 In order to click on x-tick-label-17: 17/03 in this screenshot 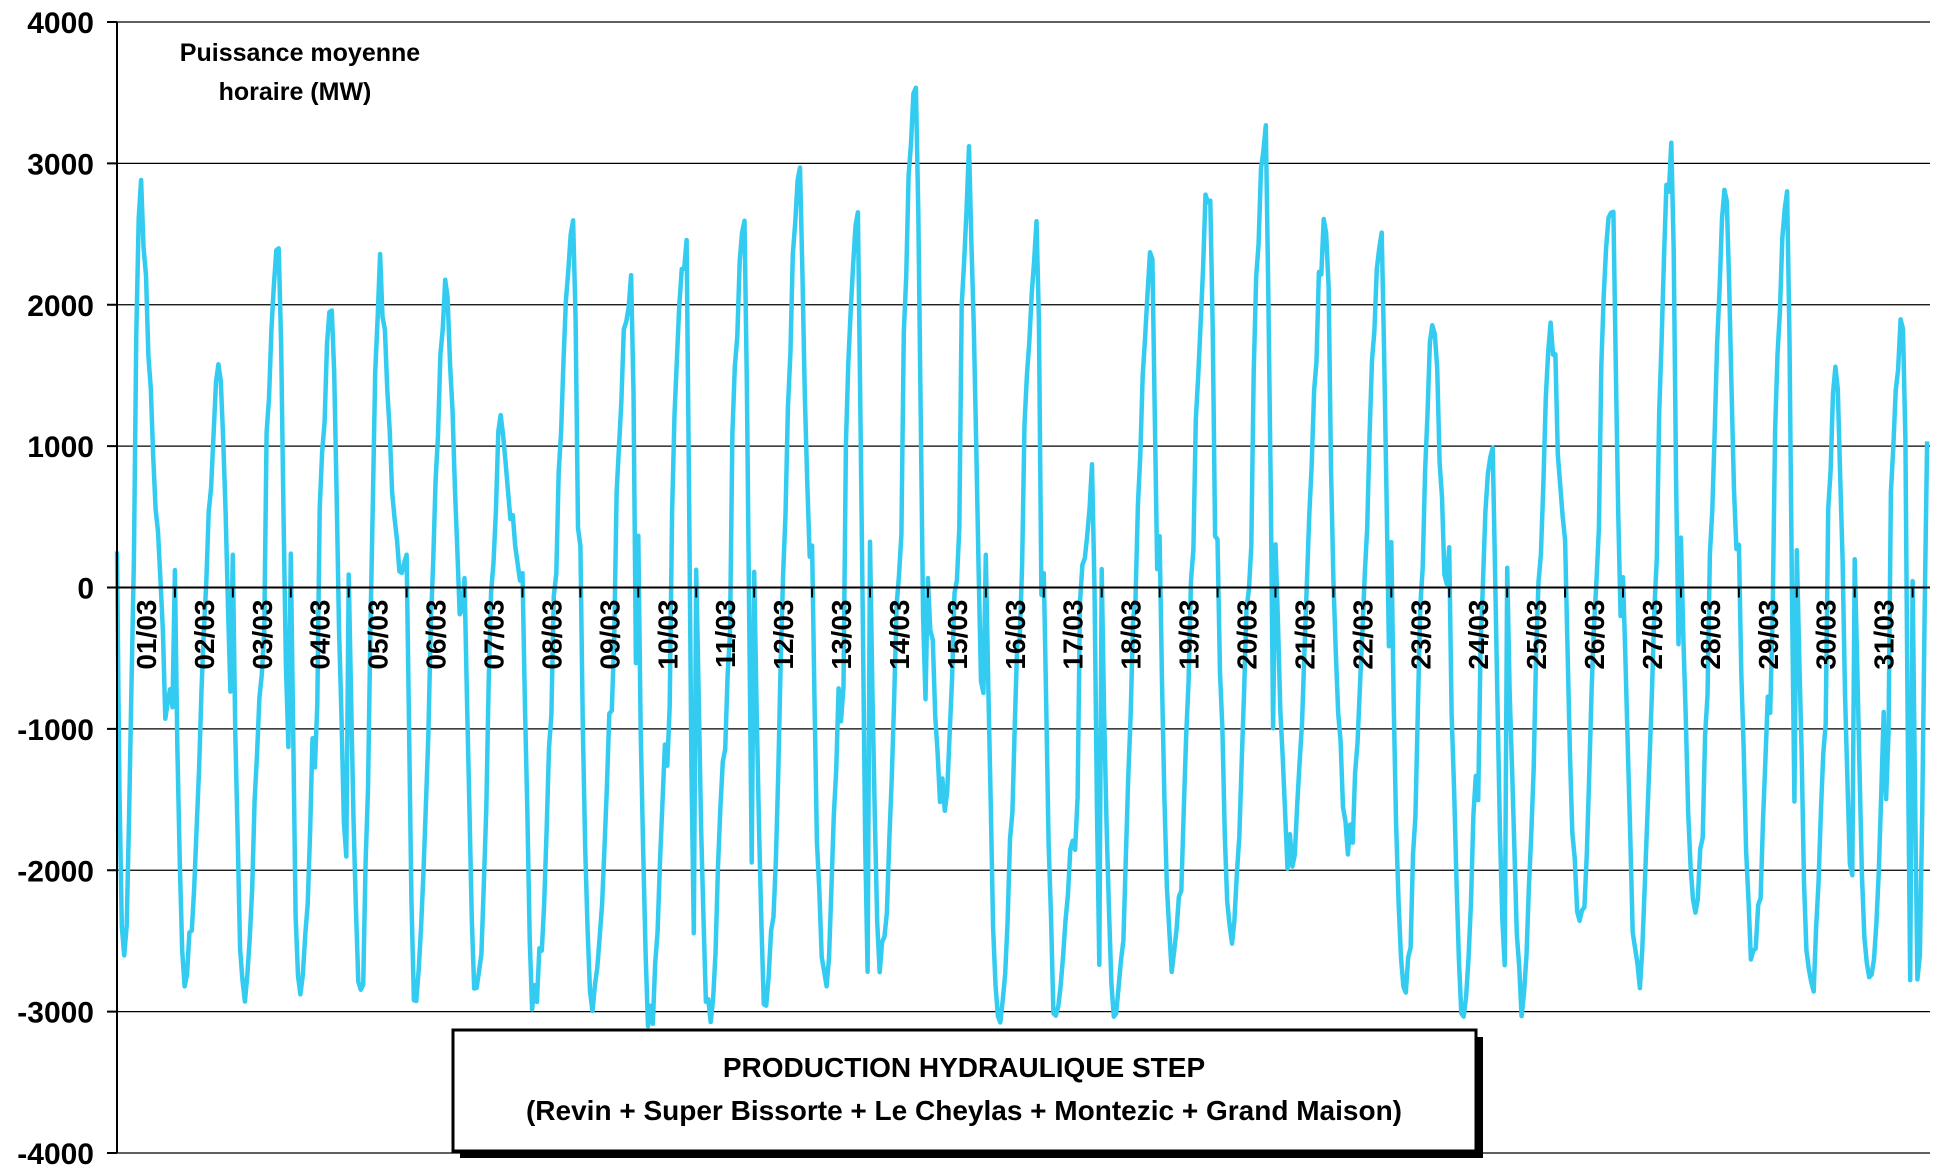, I will do `click(1073, 635)`.